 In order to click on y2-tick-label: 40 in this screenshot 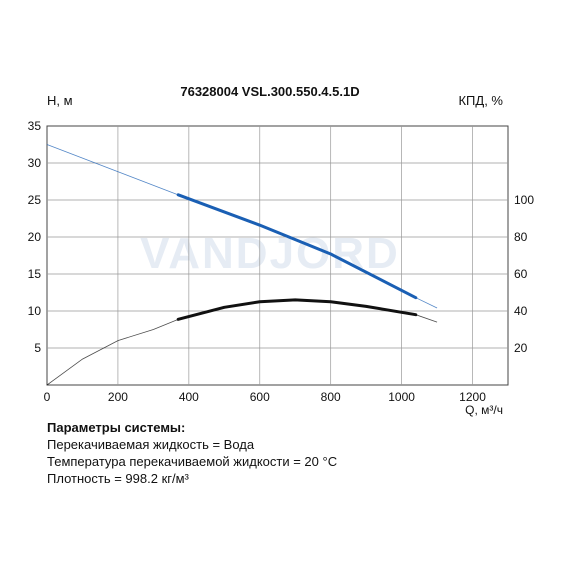, I will do `click(521, 311)`.